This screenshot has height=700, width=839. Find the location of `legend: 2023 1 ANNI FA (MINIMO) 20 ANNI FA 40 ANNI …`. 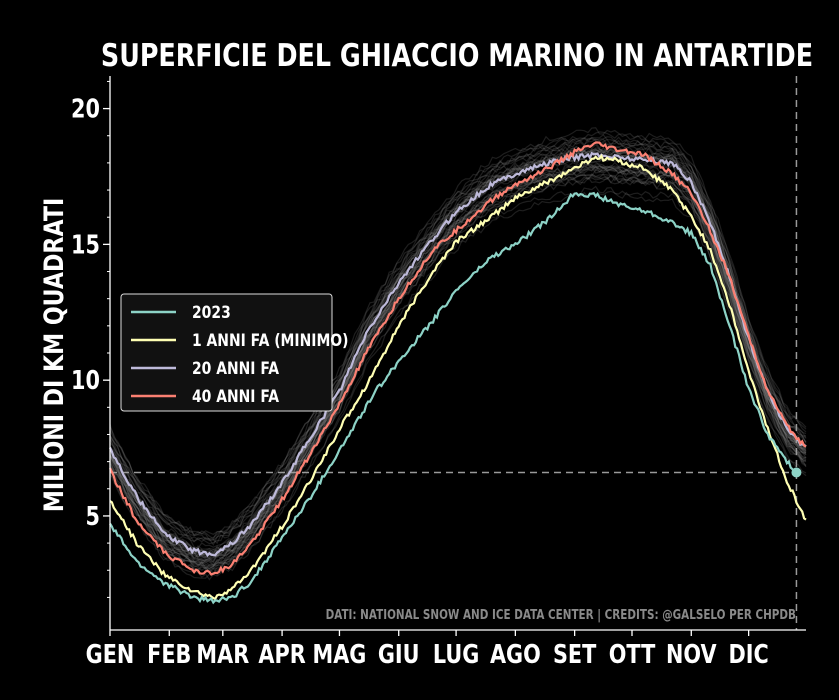

legend: 2023 1 ANNI FA (MINIMO) 20 ANNI FA 40 ANNI … is located at coordinates (234, 352).